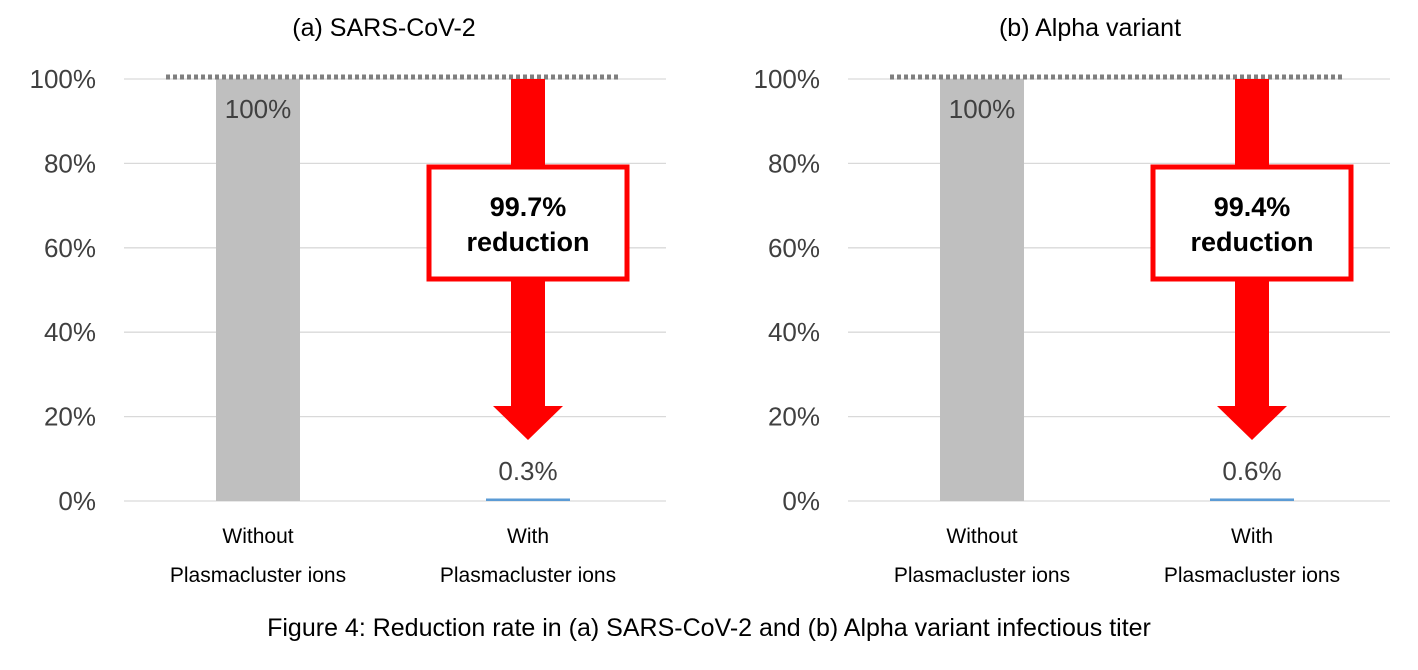  Describe the element at coordinates (1090, 28) in the screenshot. I see `chart-title: (b) Alpha variant` at that location.